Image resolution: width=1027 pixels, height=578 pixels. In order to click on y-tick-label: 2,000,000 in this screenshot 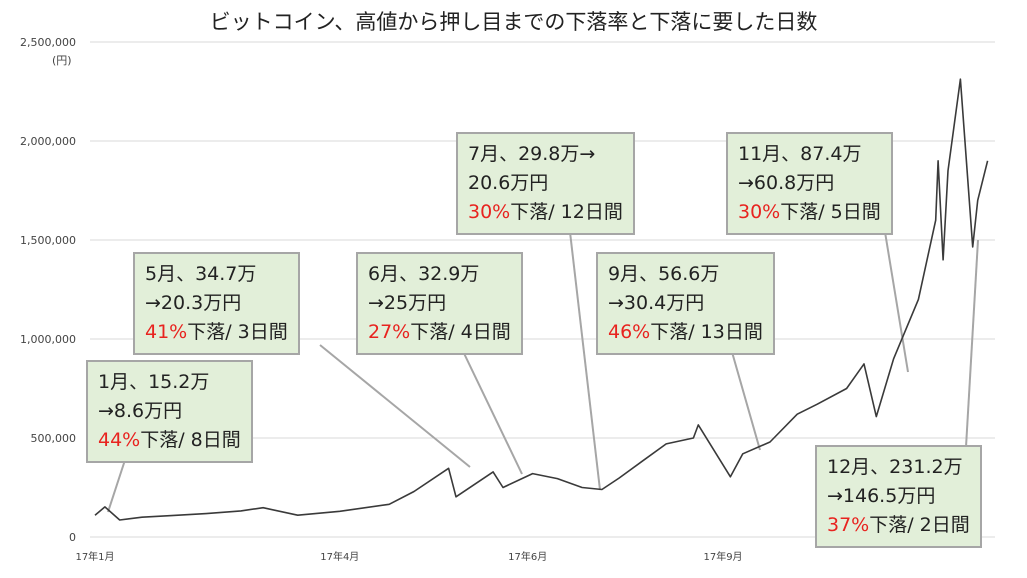, I will do `click(48, 141)`.